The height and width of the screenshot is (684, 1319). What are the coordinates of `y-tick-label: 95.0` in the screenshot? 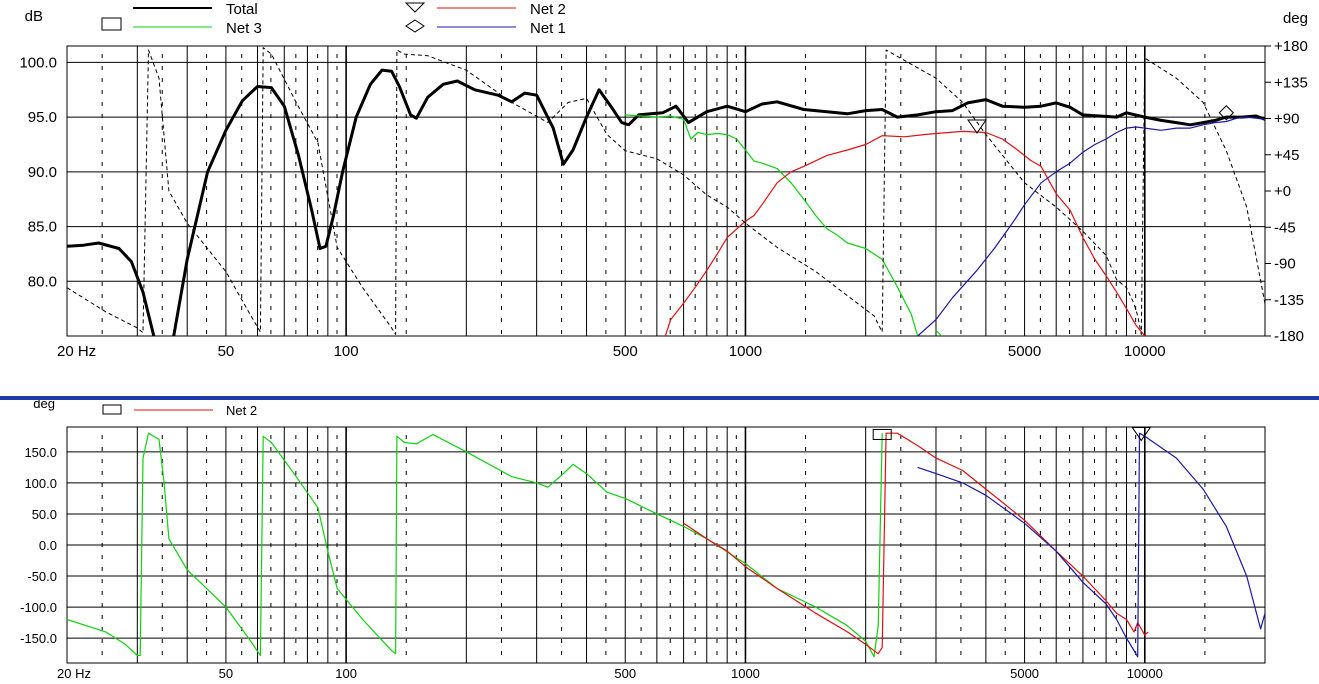 It's located at (42, 117).